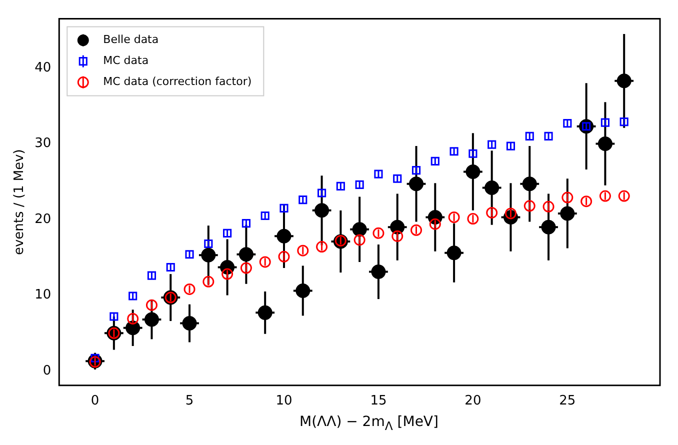  Describe the element at coordinates (177, 81) in the screenshot. I see `legend-label: MC data (correction factor)` at that location.